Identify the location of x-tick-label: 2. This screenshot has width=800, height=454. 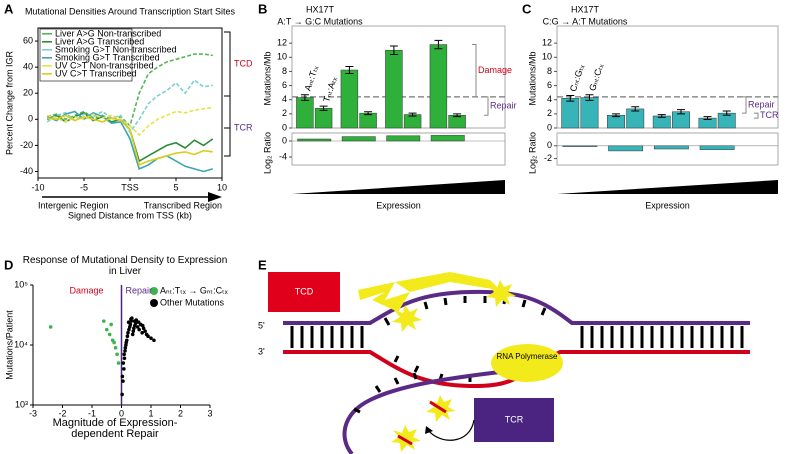
(180, 413).